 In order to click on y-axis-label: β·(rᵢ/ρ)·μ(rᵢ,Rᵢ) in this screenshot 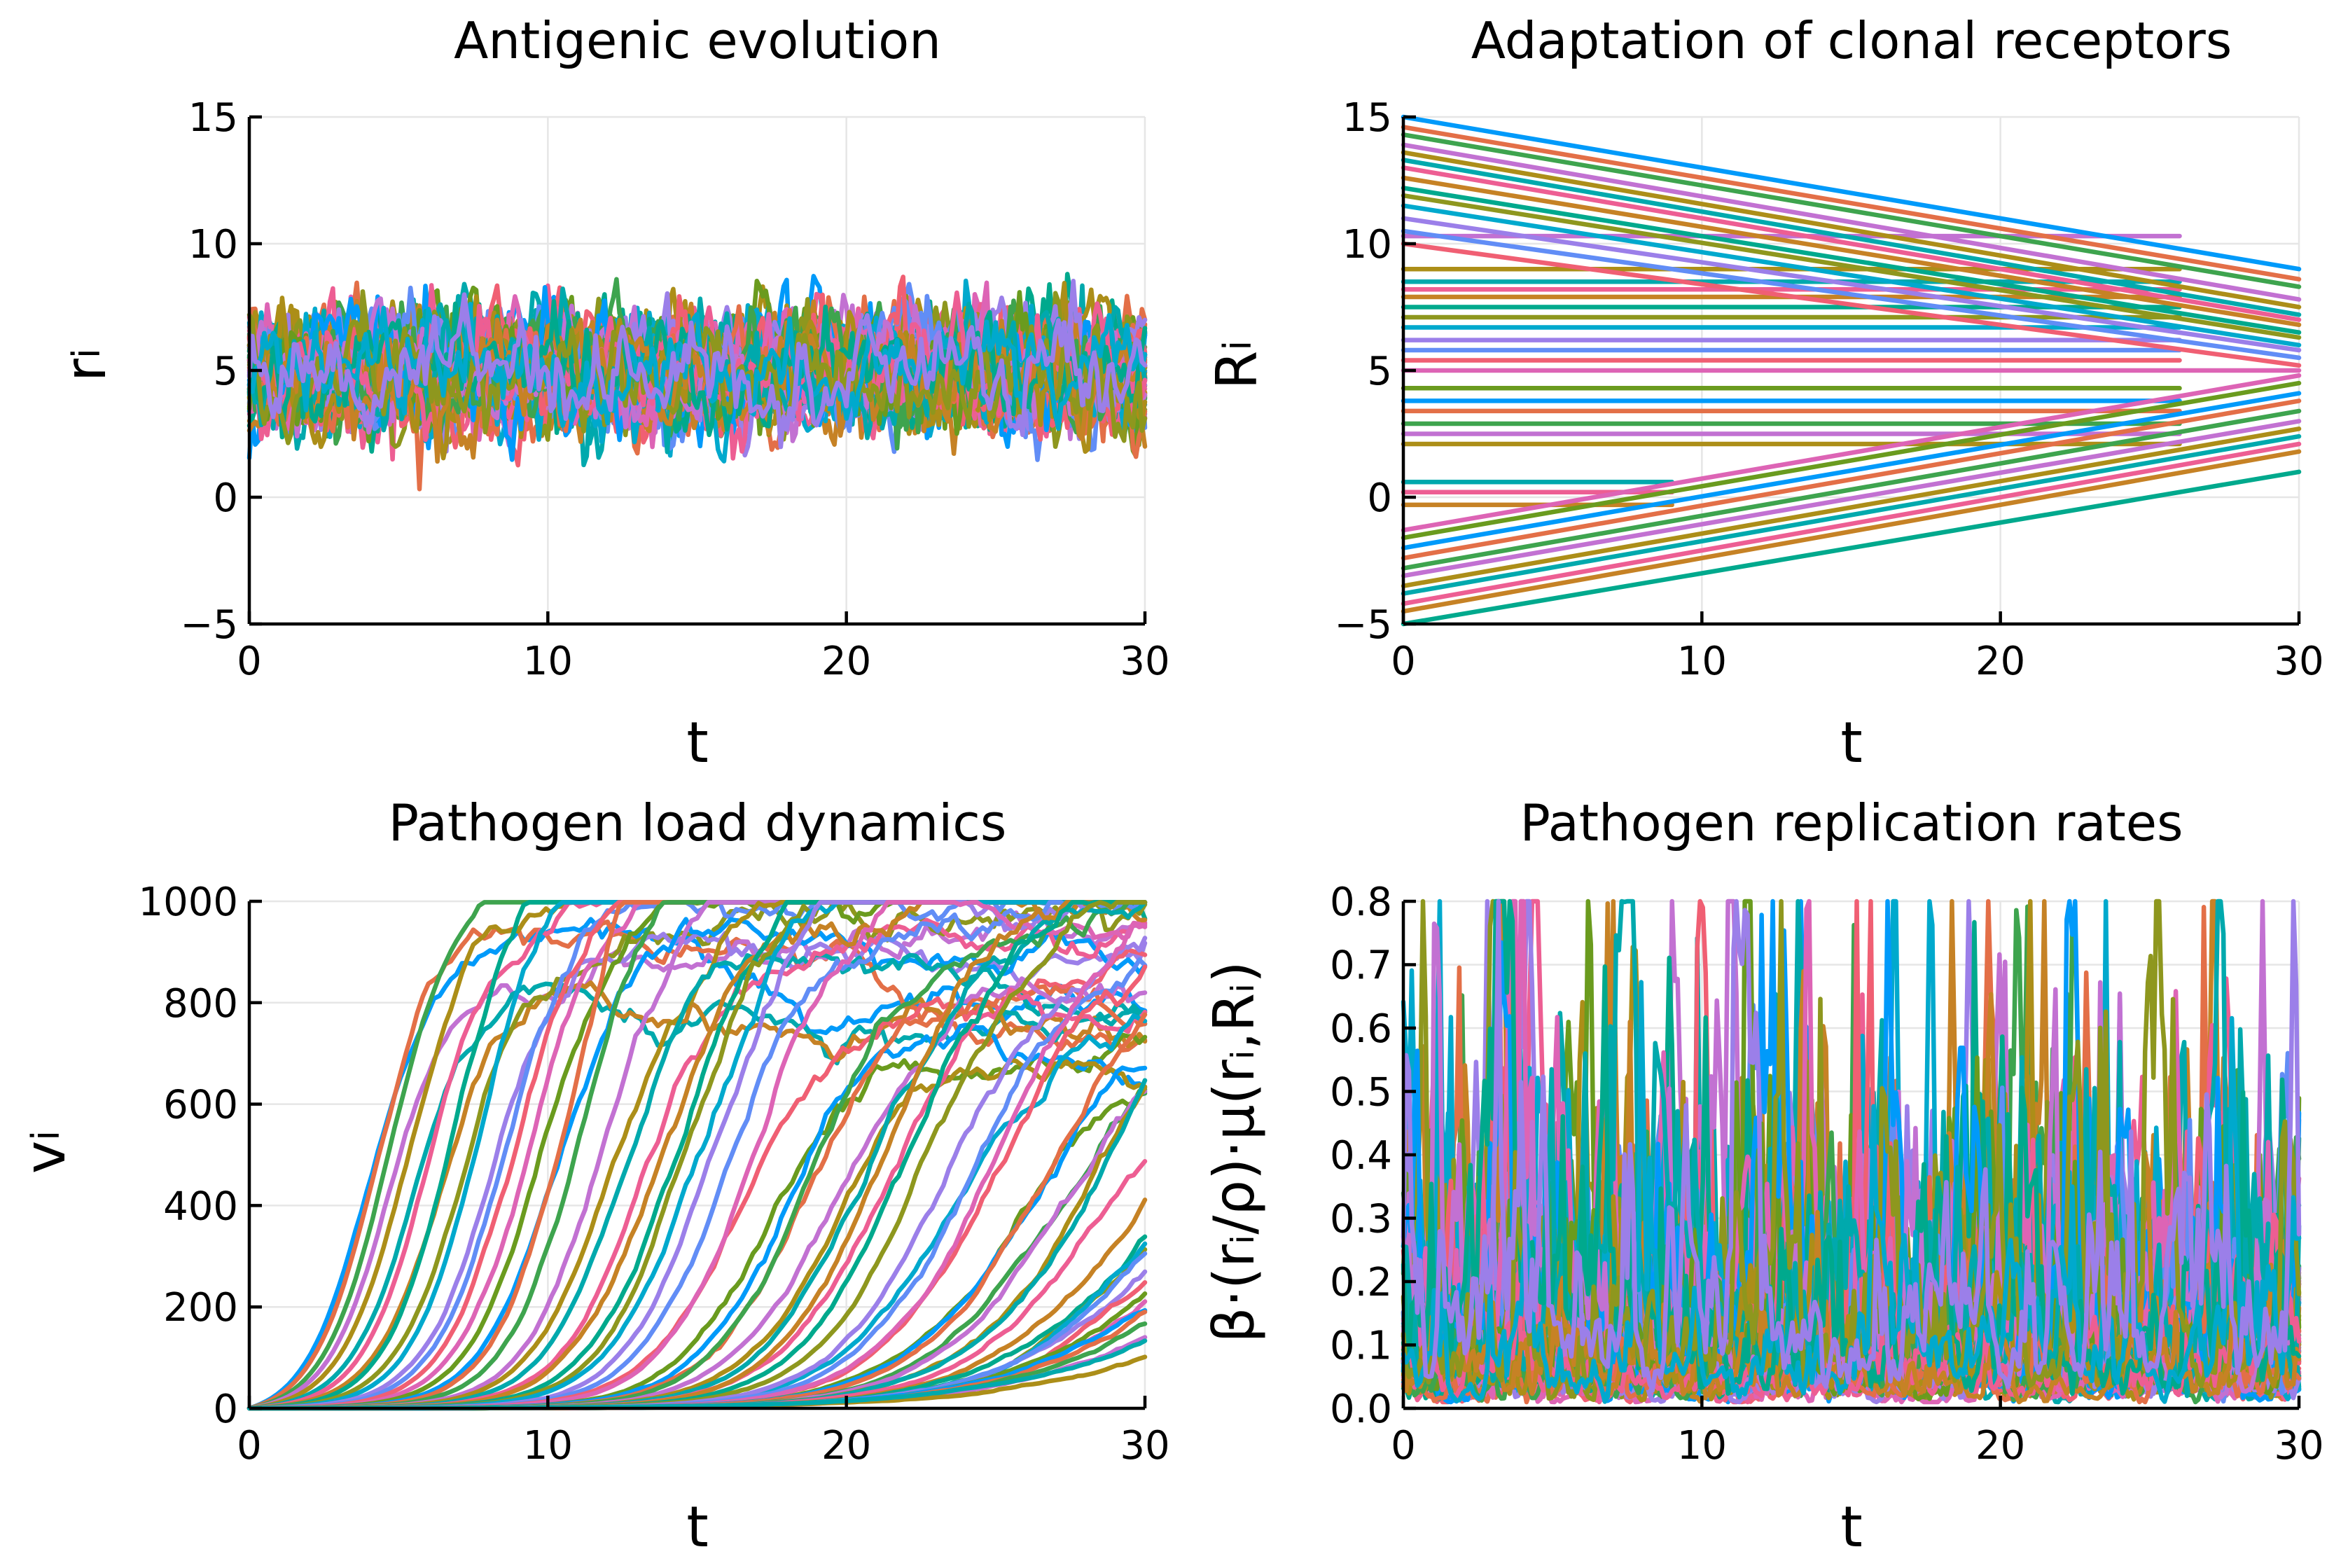, I will do `click(1234, 1151)`.